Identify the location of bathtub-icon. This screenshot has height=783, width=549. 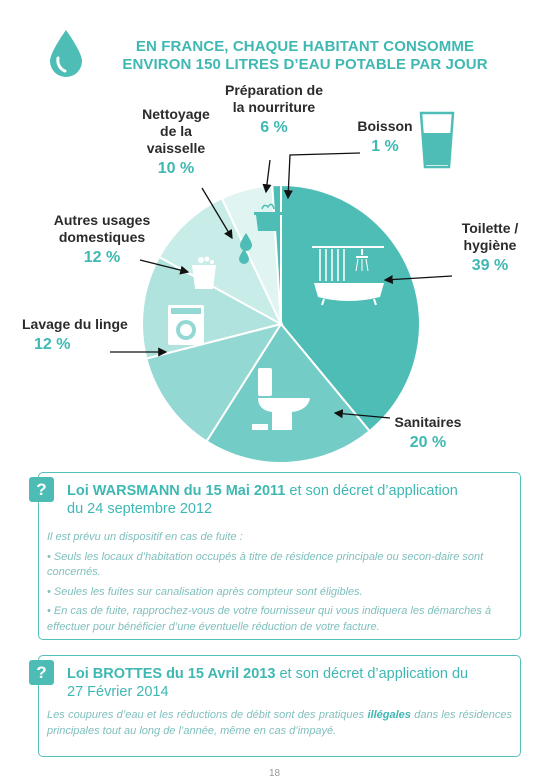
(348, 276).